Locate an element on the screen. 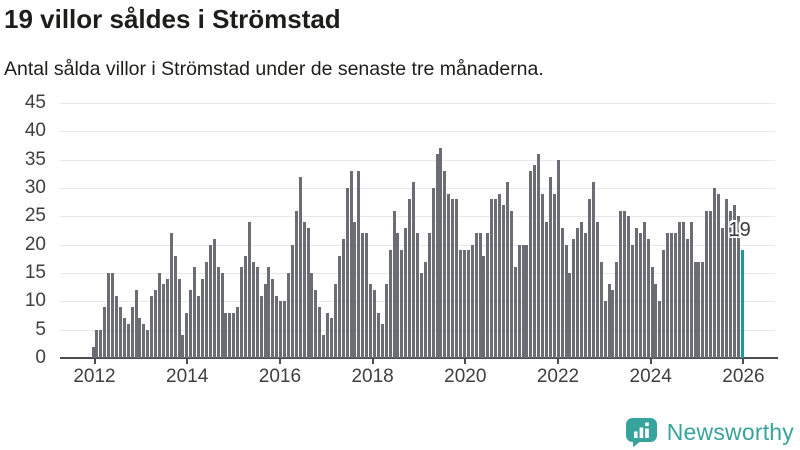  brand-footer: Newsworthy is located at coordinates (709, 432).